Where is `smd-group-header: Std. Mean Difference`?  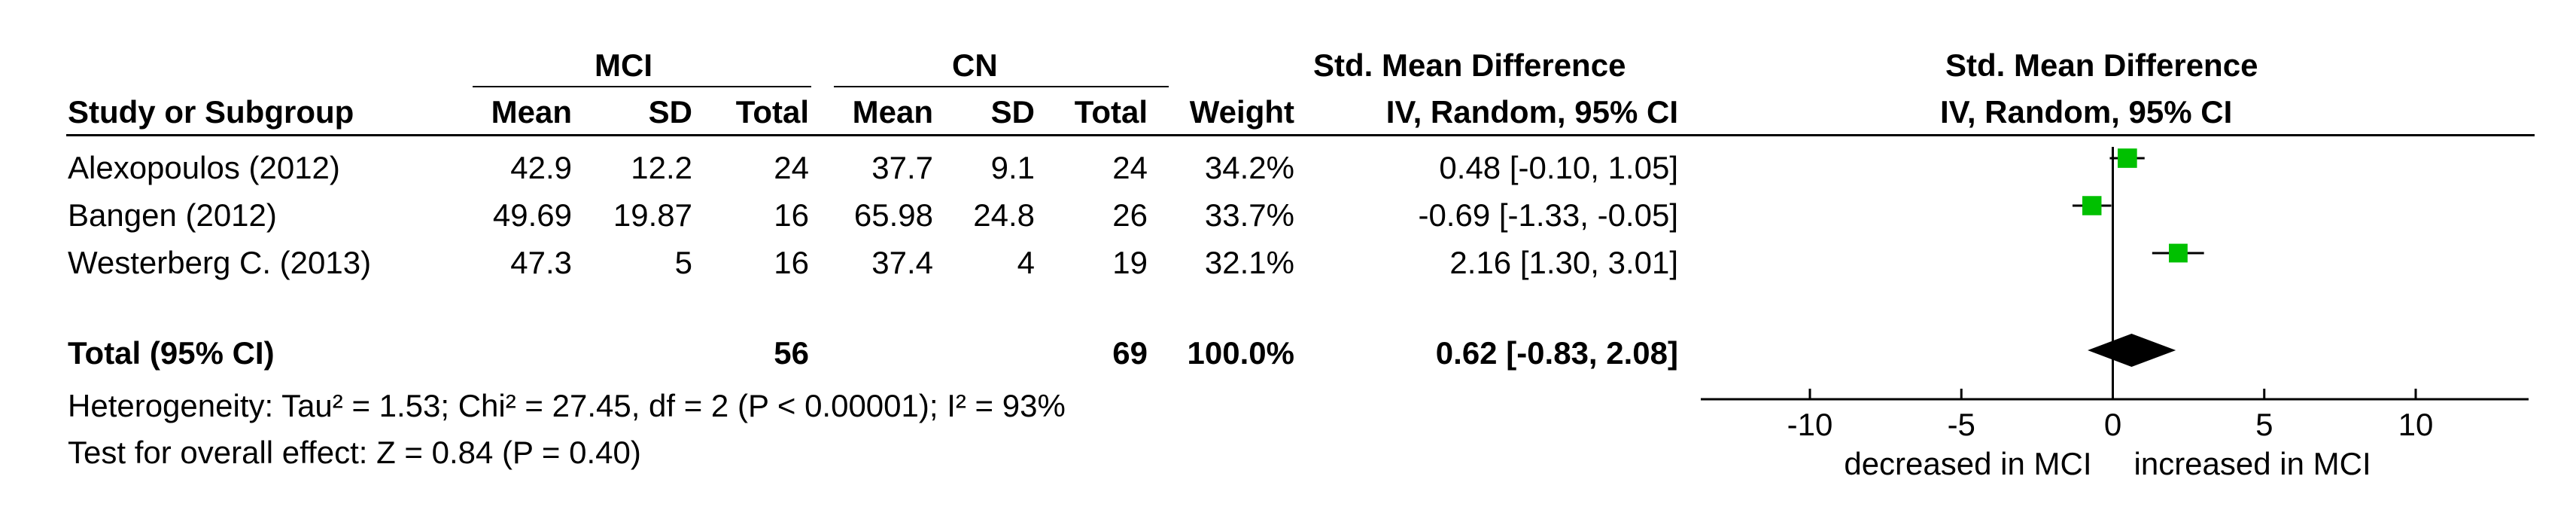
smd-group-header: Std. Mean Difference is located at coordinates (1469, 65).